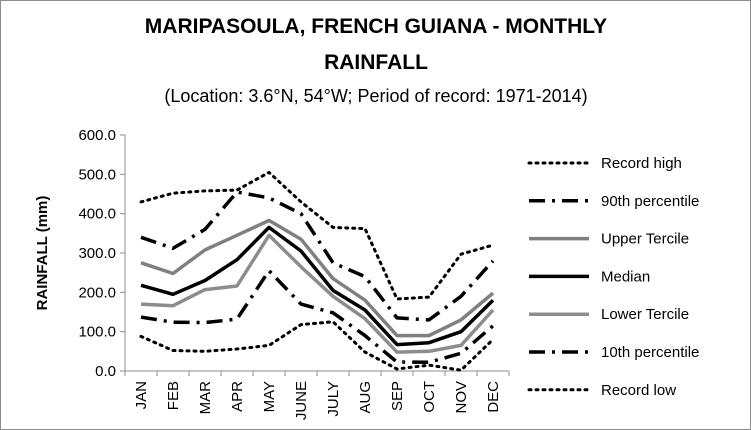 The image size is (751, 430). I want to click on legend-label: Lower Tercile, so click(645, 314).